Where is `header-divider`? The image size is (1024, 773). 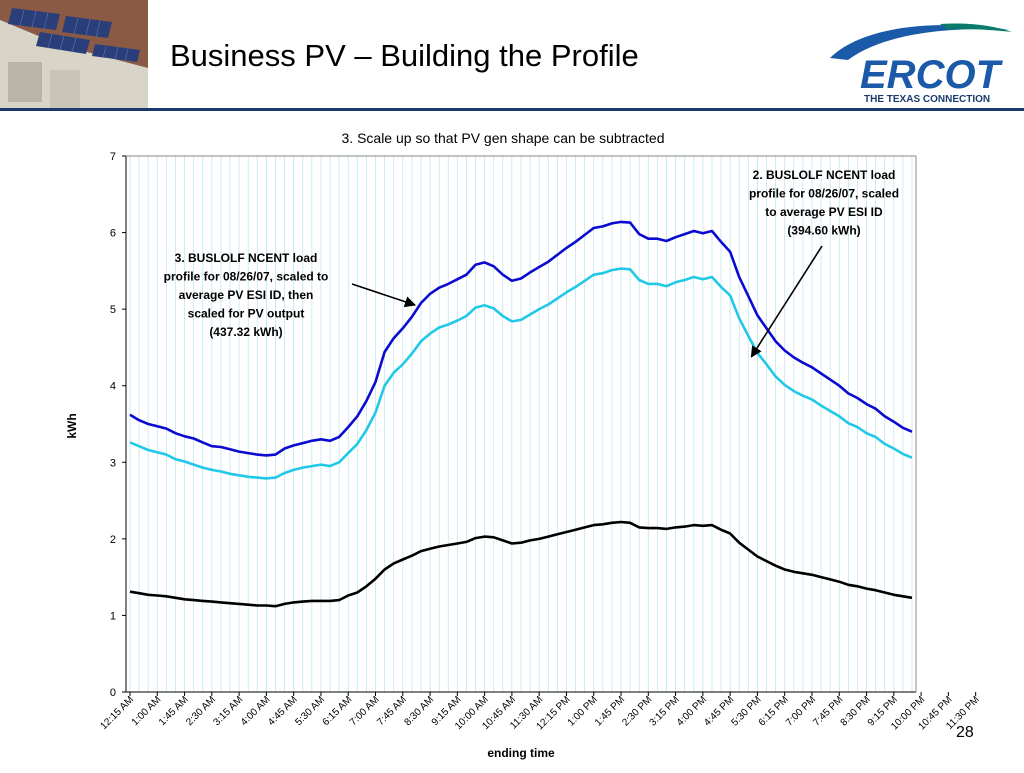 header-divider is located at coordinates (512, 109).